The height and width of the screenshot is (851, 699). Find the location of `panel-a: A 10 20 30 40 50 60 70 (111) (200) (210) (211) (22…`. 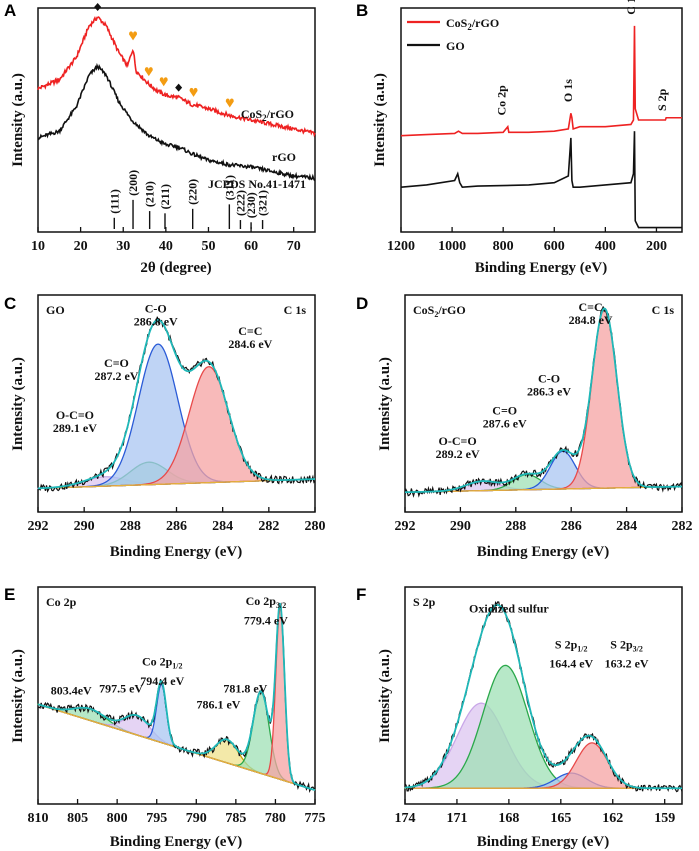

panel-a: A 10 20 30 40 50 60 70 (111) (200) (210) (211) (22… is located at coordinates (160, 138).